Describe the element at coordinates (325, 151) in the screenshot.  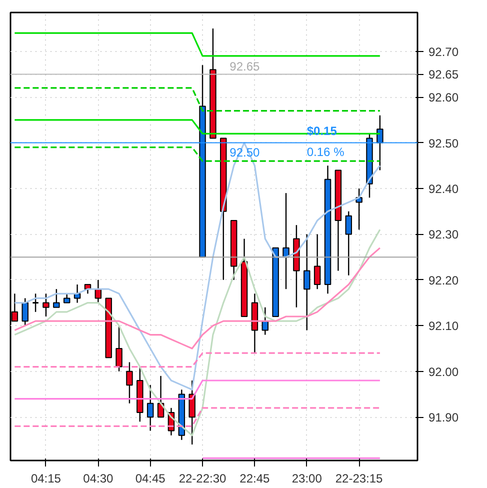
I see `annotation: 0.16 %` at that location.